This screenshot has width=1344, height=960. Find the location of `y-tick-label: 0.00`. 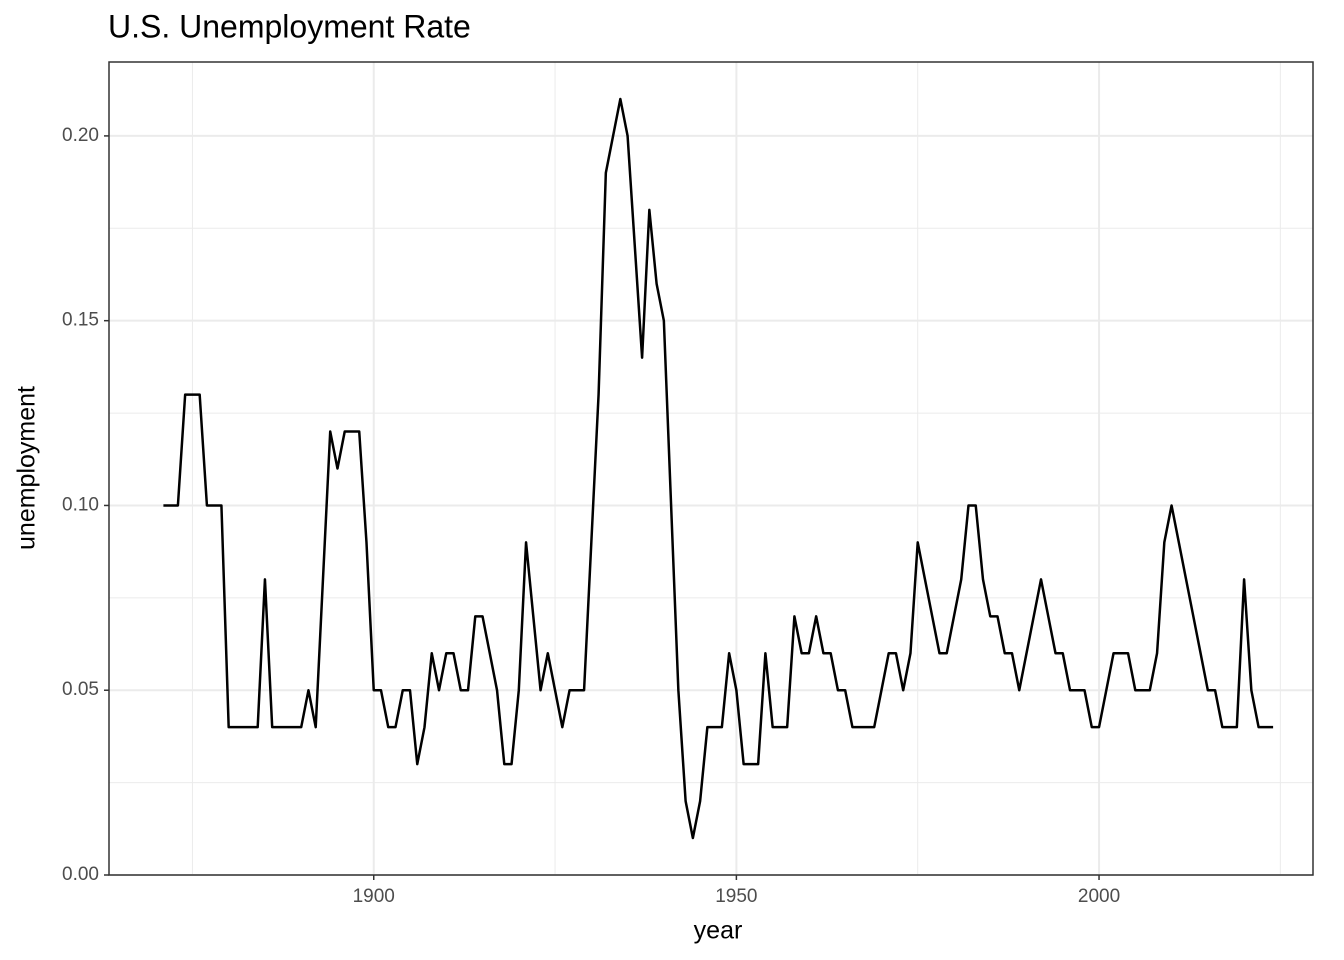

y-tick-label: 0.00 is located at coordinates (80, 874).